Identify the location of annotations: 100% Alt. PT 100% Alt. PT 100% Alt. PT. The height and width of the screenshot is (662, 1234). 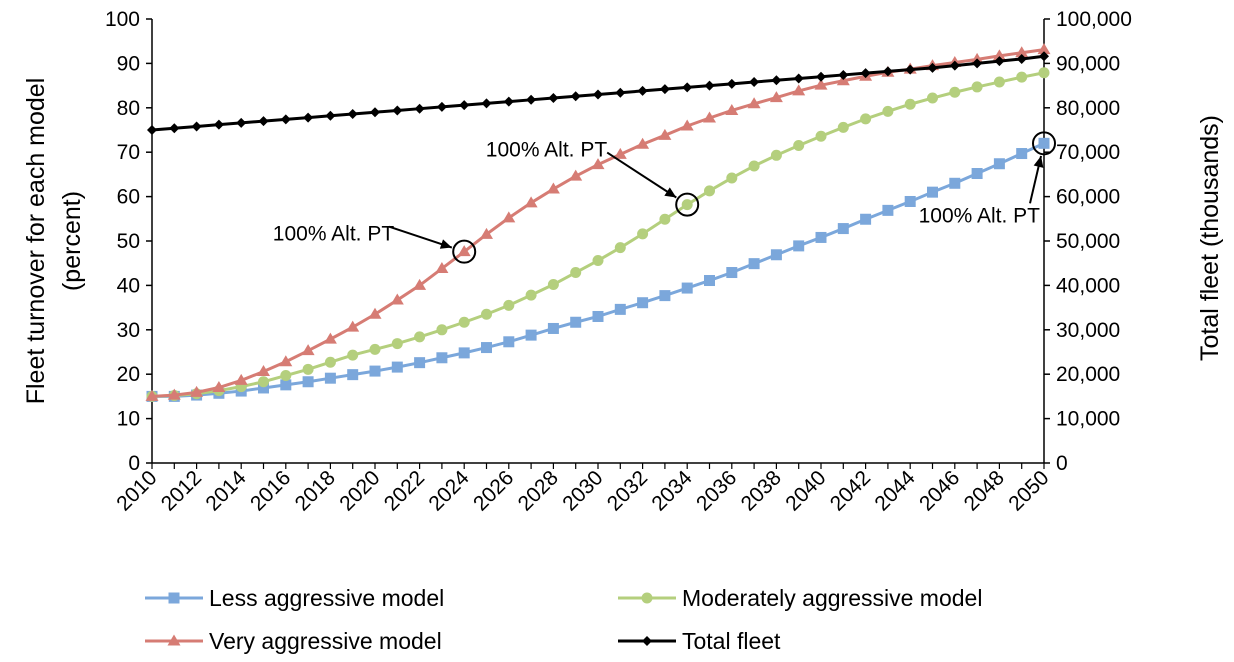
(664, 197).